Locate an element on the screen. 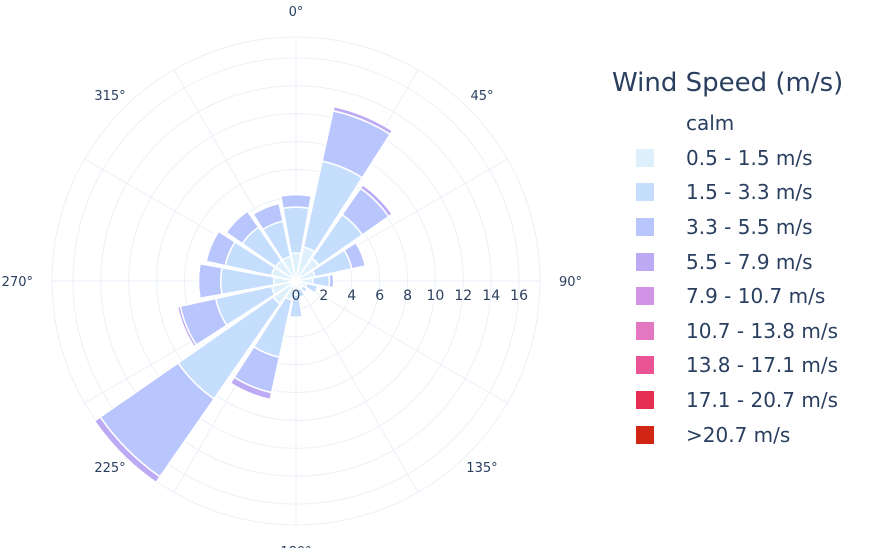 Image resolution: width=874 pixels, height=548 pixels. legend-item: 0.5 - 1.5 m/s is located at coordinates (743, 158).